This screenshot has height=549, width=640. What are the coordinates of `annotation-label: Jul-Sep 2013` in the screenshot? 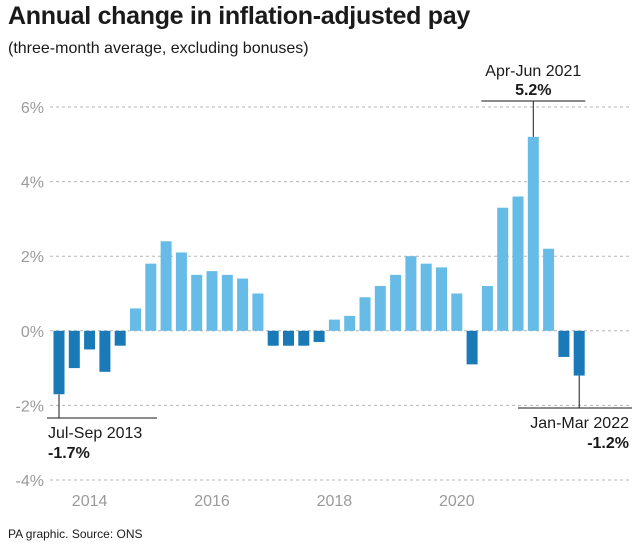 It's located at (95, 433).